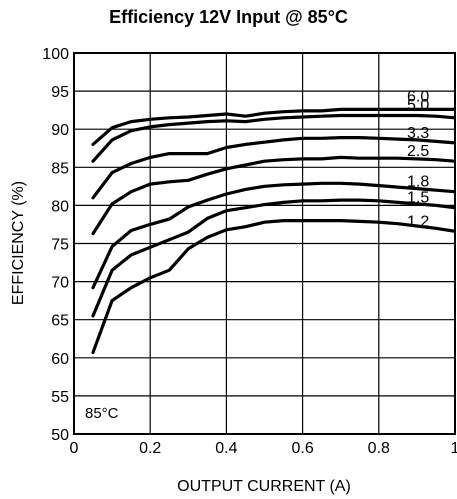  I want to click on series-label-1.5: 1.5, so click(418, 198).